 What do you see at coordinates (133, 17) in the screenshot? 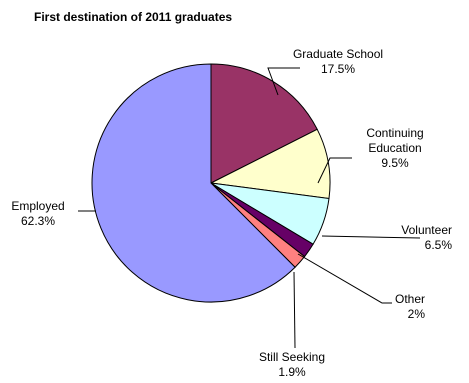
I see `chart-title: First destination of 2011 graduates` at bounding box center [133, 17].